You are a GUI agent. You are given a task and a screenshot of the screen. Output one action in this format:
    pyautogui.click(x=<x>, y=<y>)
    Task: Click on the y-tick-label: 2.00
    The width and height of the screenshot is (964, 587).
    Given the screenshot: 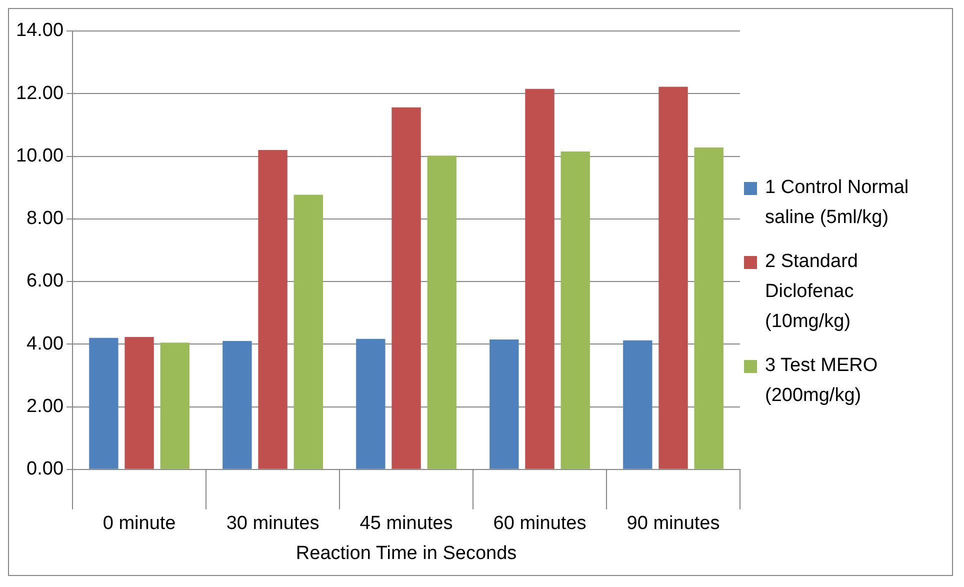 What is the action you would take?
    pyautogui.click(x=45, y=407)
    